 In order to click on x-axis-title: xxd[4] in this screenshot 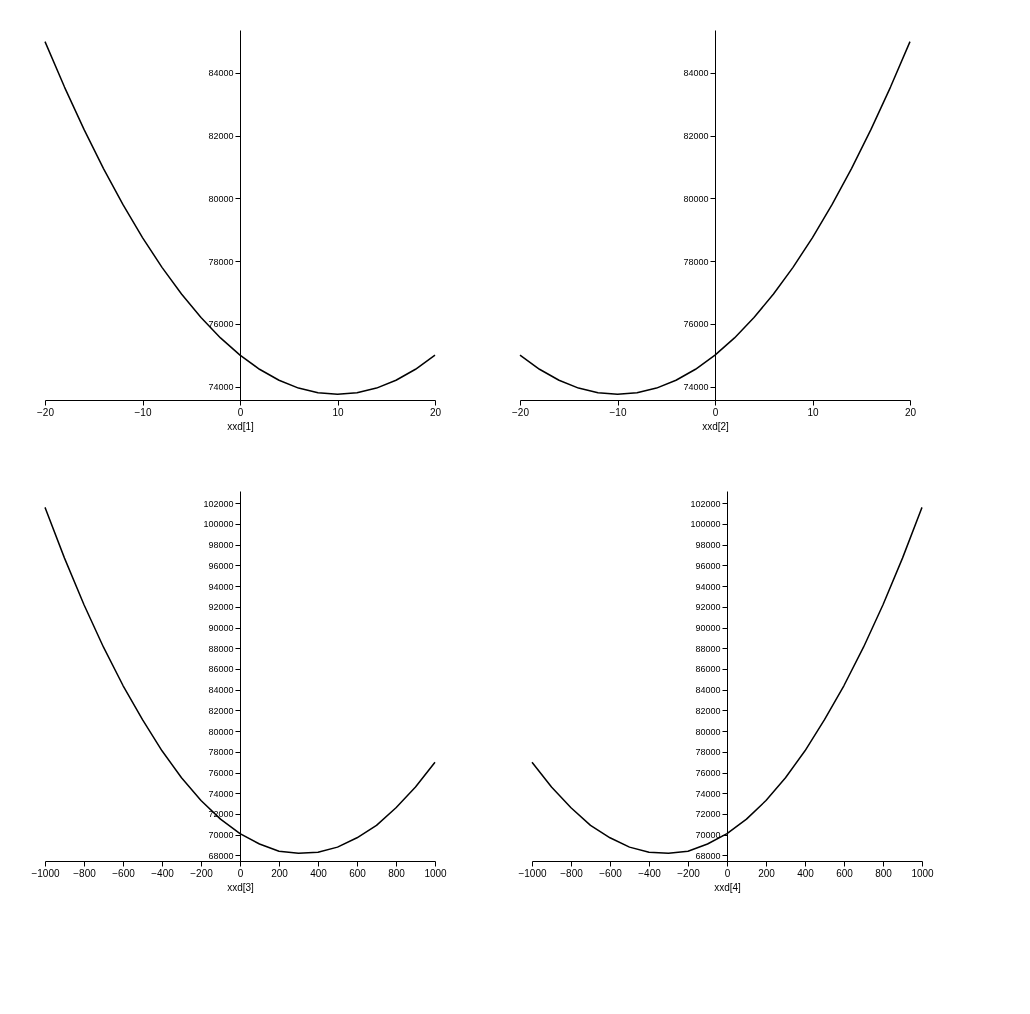, I will do `click(728, 887)`.